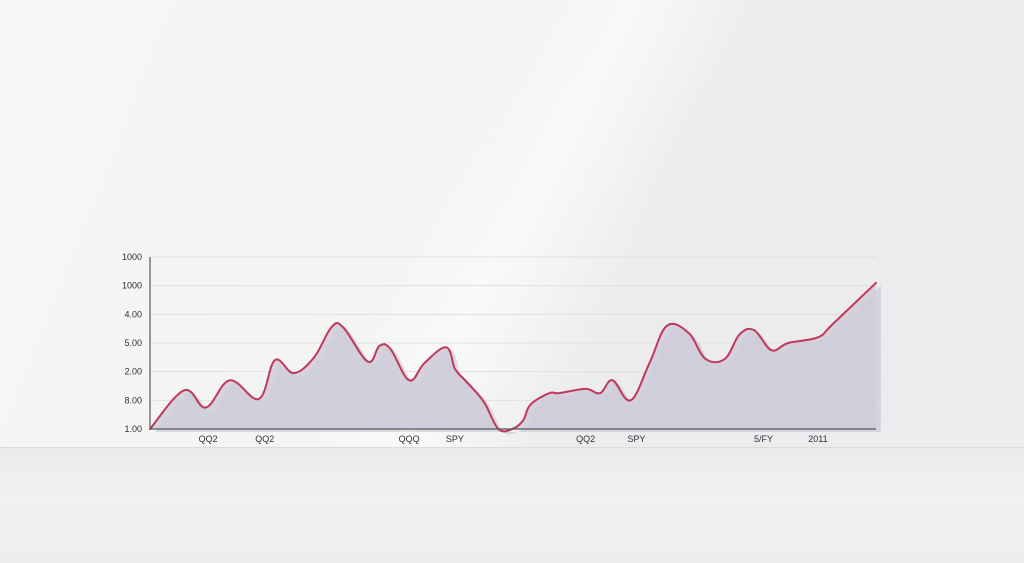 The width and height of the screenshot is (1024, 563). I want to click on y-tick-labels: 1000 1000 4.00 5.00 2.00 8.00 1.00, so click(132, 343).